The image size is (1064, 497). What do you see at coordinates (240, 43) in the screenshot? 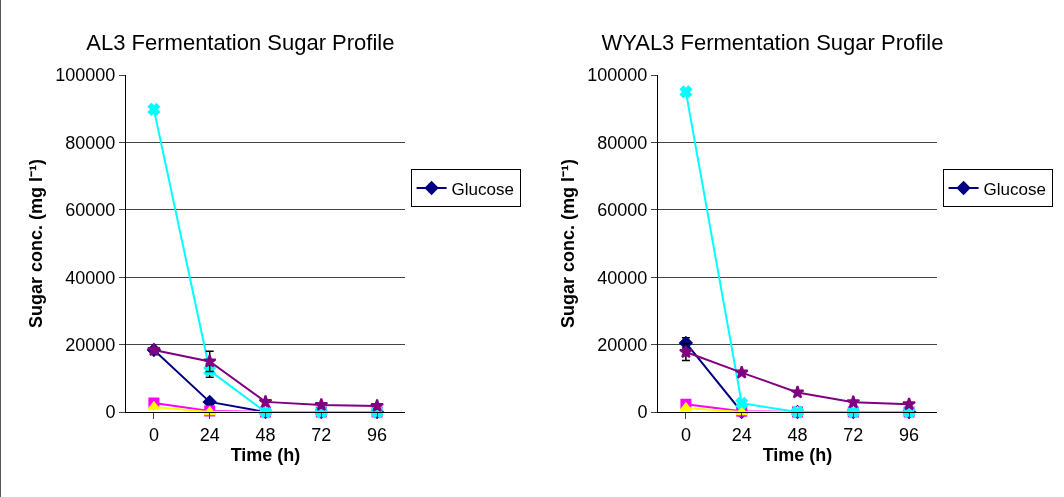
I see `chart-title: AL3 Fermentation Sugar Profile` at bounding box center [240, 43].